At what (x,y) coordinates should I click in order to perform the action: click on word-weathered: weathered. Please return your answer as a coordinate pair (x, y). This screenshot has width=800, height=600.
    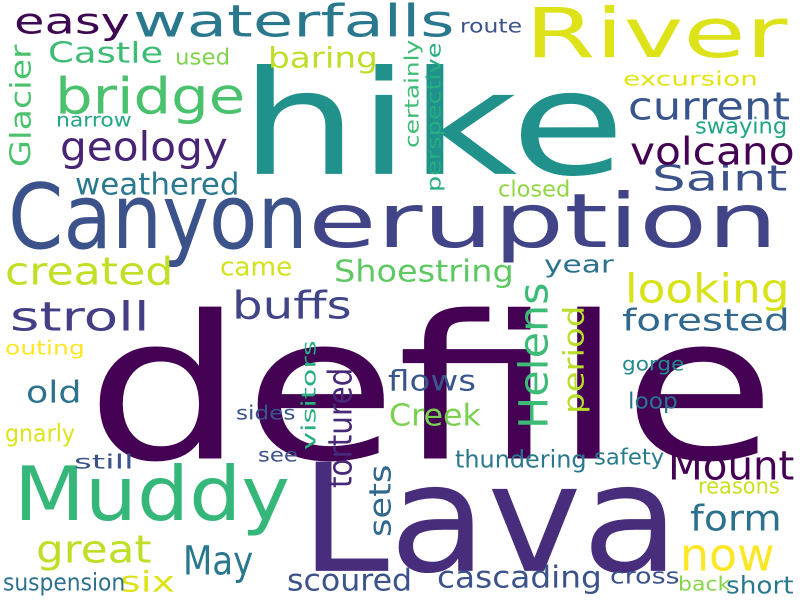
    Looking at the image, I should click on (157, 184).